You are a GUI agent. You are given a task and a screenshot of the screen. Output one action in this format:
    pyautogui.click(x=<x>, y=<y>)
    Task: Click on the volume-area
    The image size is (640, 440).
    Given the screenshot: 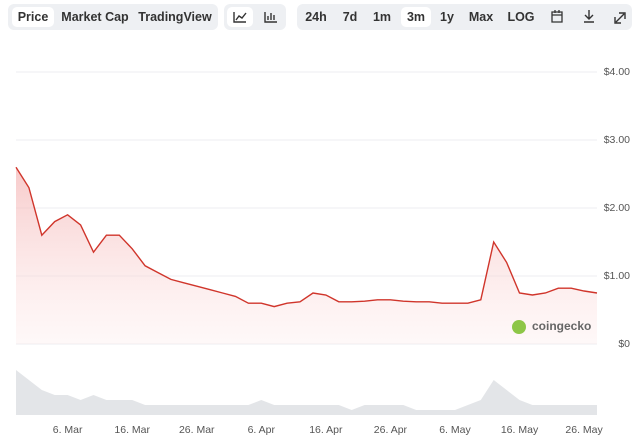 What is the action you would take?
    pyautogui.click(x=306, y=392)
    